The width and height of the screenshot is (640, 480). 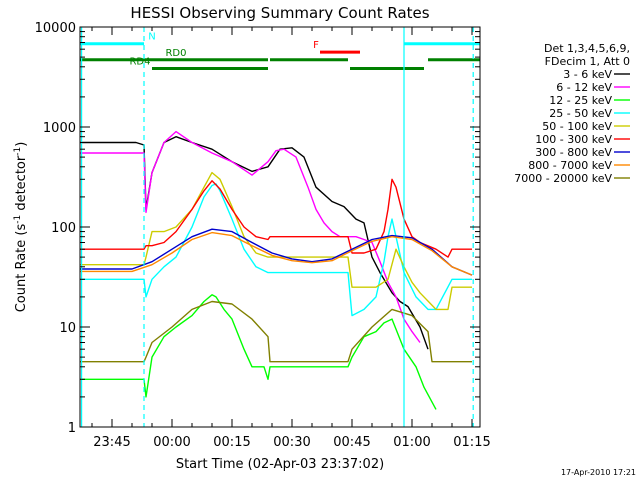 What do you see at coordinates (231, 442) in the screenshot?
I see `x-tick-label-2: 00:15` at bounding box center [231, 442].